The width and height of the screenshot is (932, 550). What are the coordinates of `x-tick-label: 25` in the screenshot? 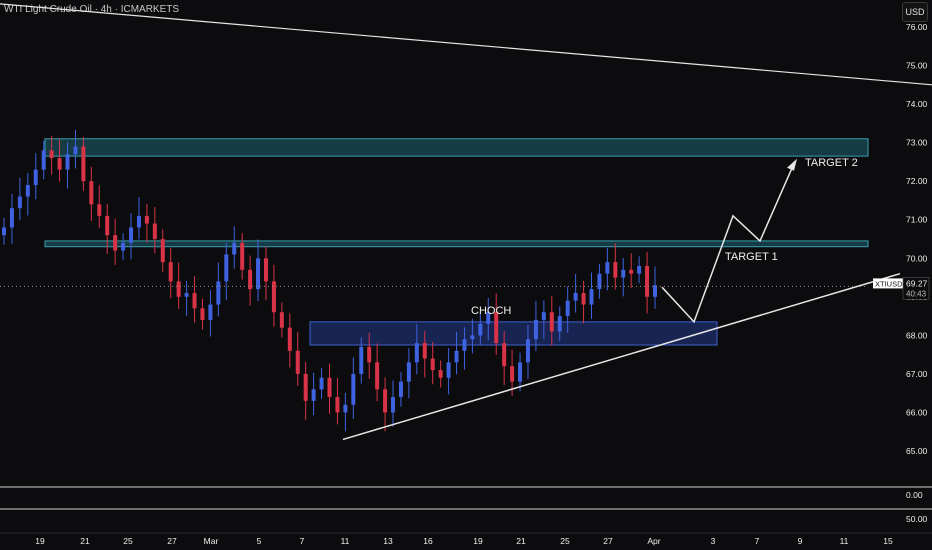 It's located at (565, 541).